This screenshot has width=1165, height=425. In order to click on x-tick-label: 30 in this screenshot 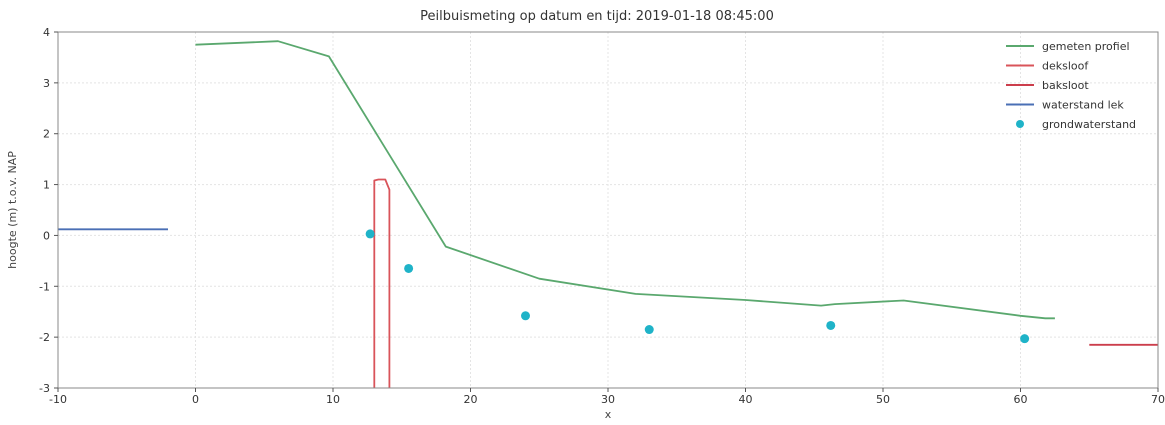, I will do `click(608, 399)`.